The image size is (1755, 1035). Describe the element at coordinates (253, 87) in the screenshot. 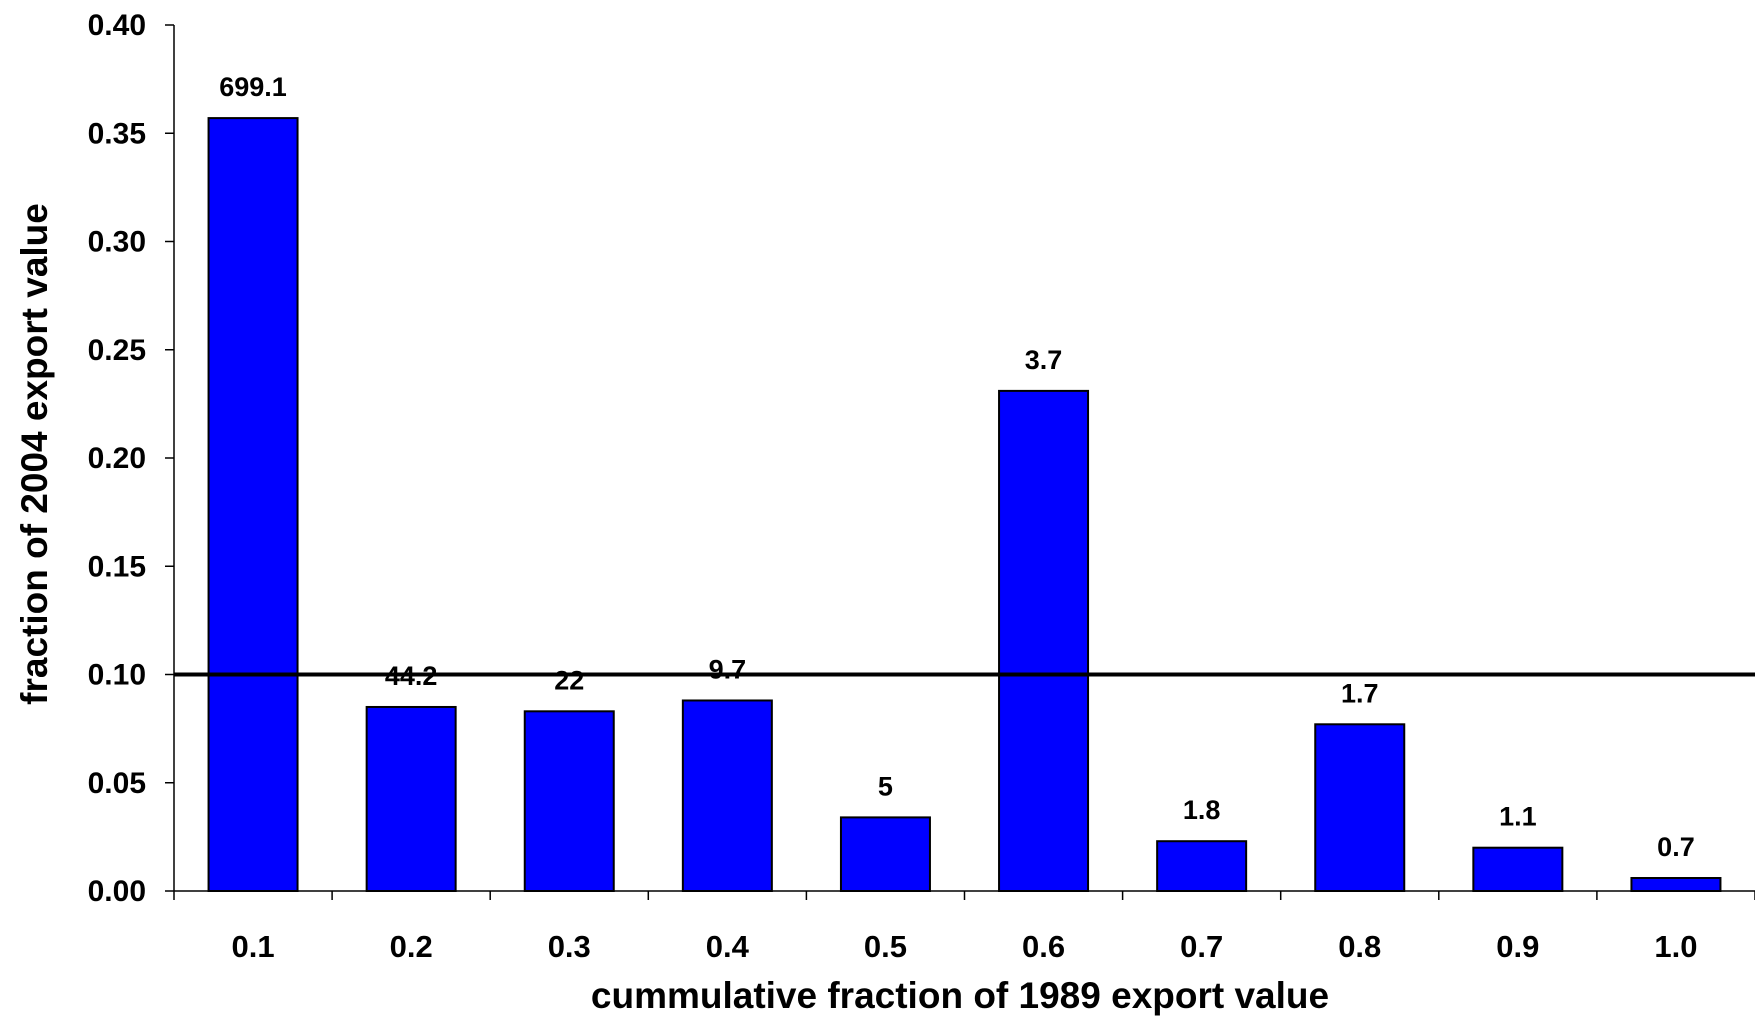

I see `data-label: 699.1` at that location.